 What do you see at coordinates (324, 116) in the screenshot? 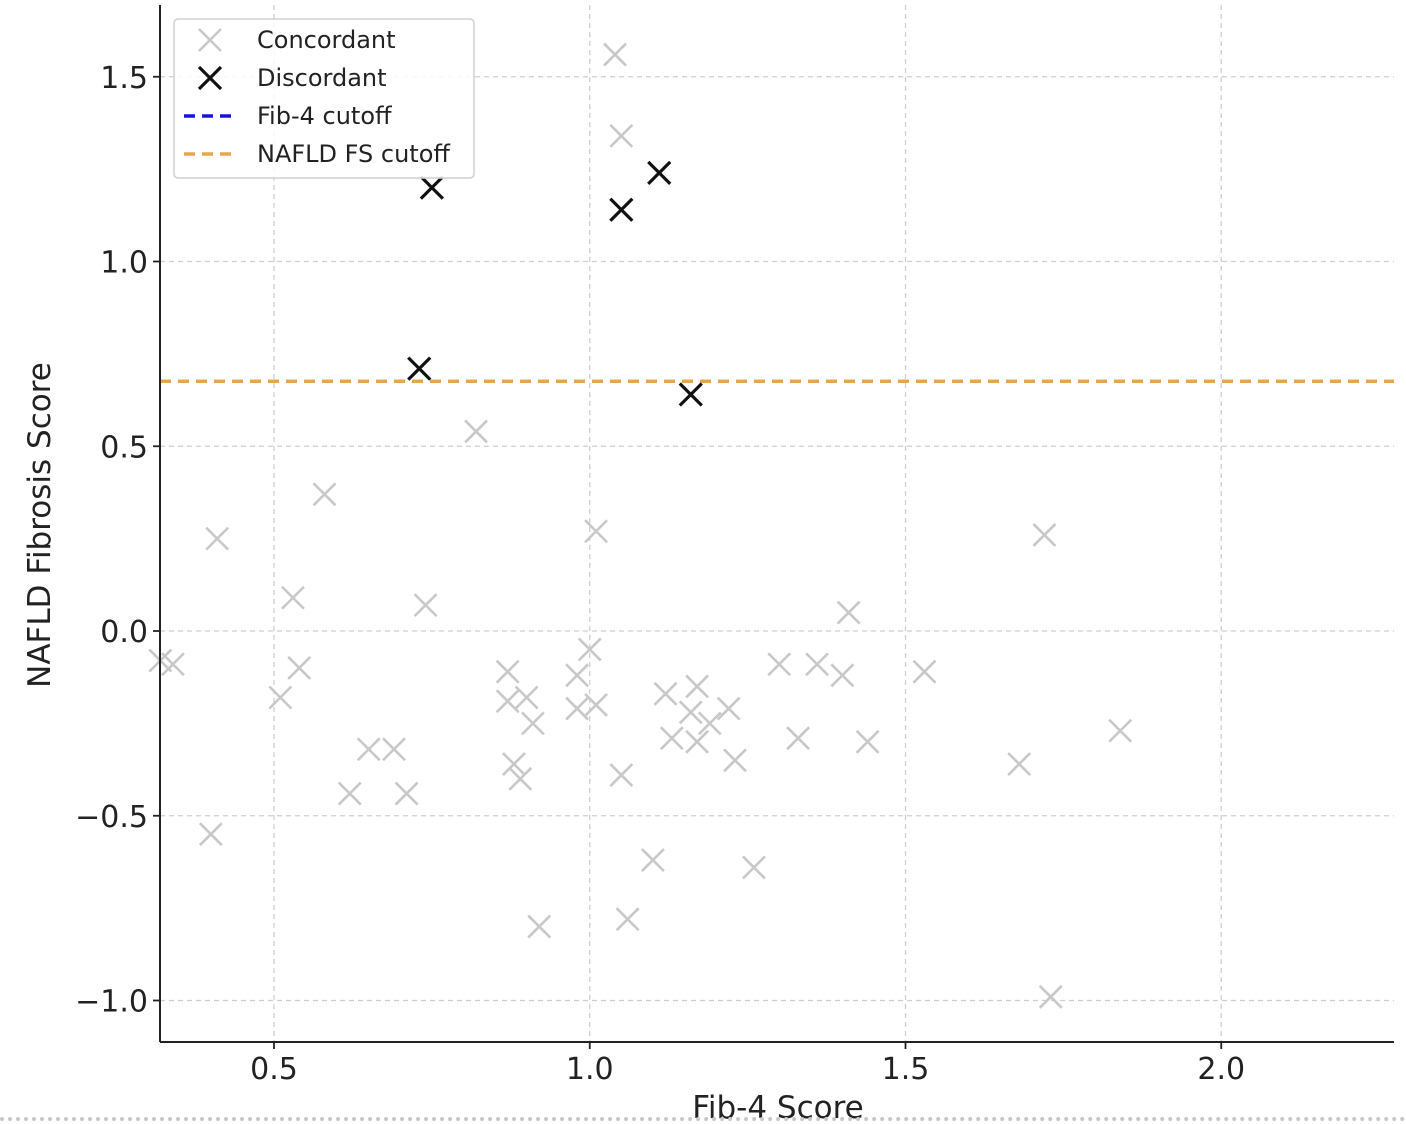
I see `legend-label-fib4-cutoff: Fib-4 cutoff` at bounding box center [324, 116].